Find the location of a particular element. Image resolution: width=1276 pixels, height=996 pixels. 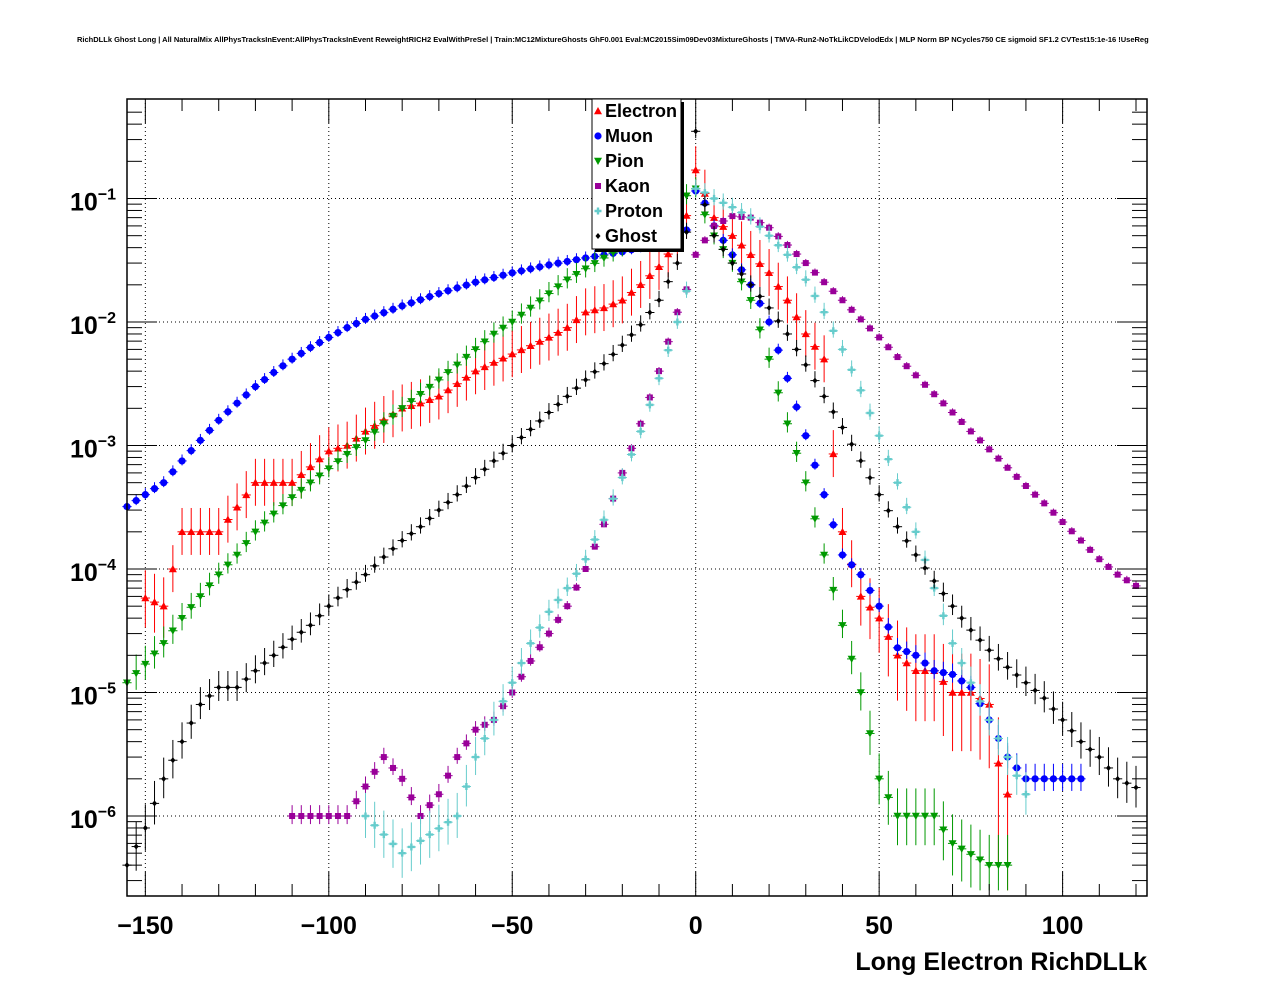

y-tick-label: 10−1 is located at coordinates (93, 202).